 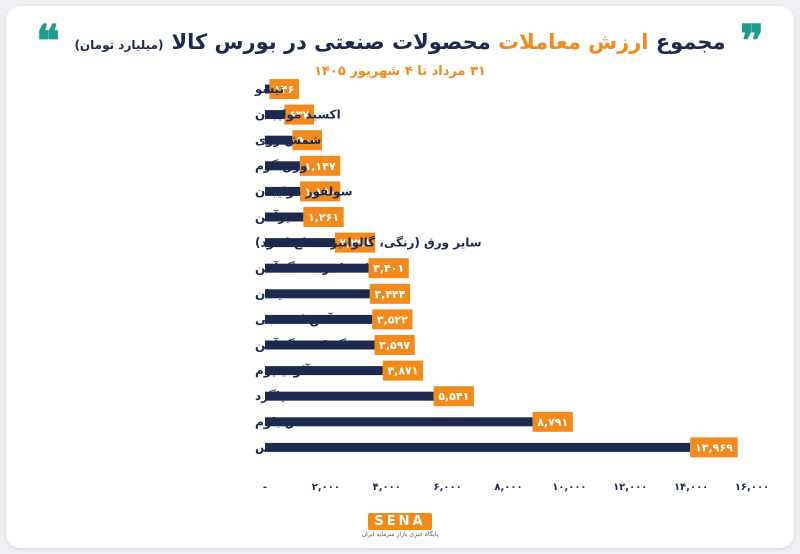 I want to click on category-label: سیمان, so click(x=275, y=294).